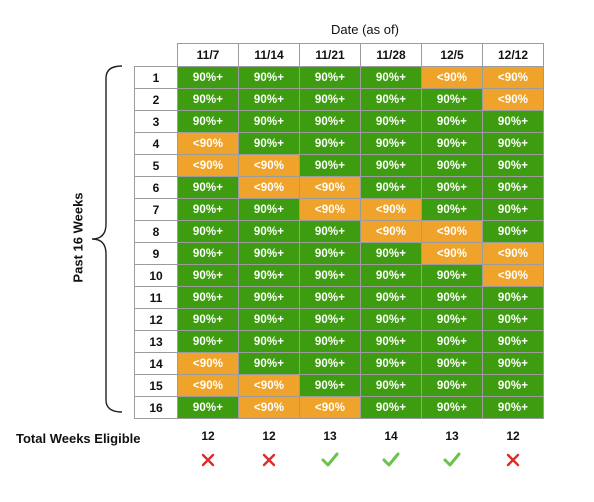 The image size is (594, 502). What do you see at coordinates (452, 436) in the screenshot?
I see `eligible-count: 13` at bounding box center [452, 436].